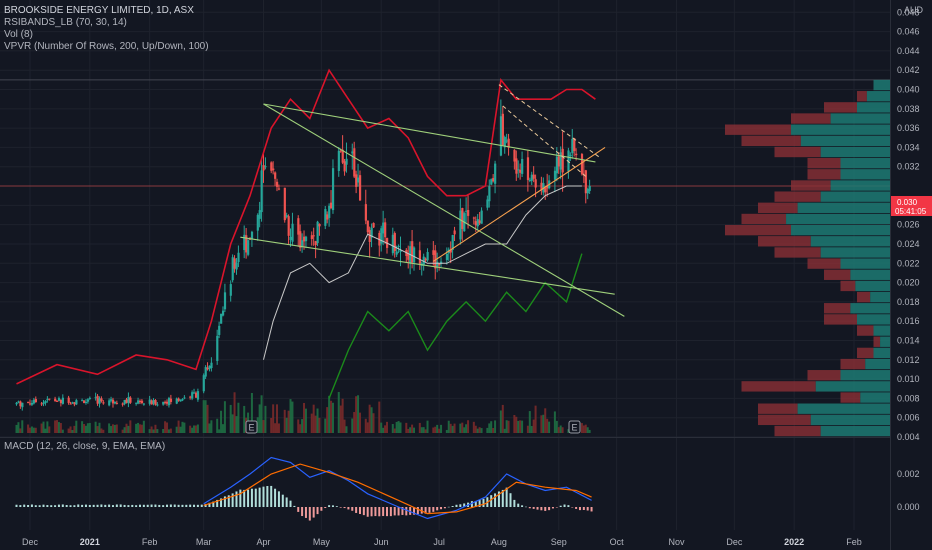  Describe the element at coordinates (908, 263) in the screenshot. I see `price-tick: 0.022` at that location.